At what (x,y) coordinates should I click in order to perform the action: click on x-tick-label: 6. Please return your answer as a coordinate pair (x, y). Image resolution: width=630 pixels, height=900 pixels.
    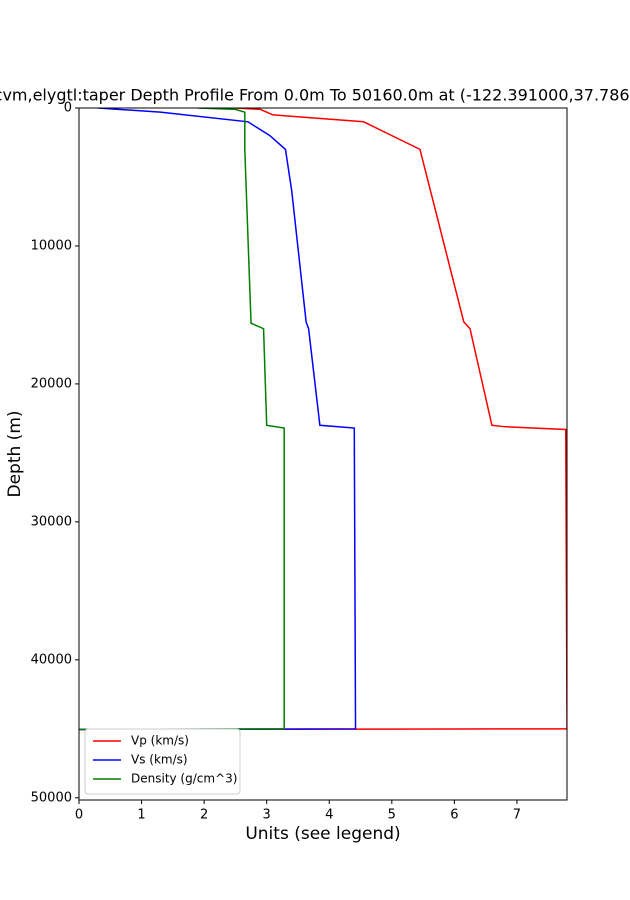
    Looking at the image, I should click on (454, 815).